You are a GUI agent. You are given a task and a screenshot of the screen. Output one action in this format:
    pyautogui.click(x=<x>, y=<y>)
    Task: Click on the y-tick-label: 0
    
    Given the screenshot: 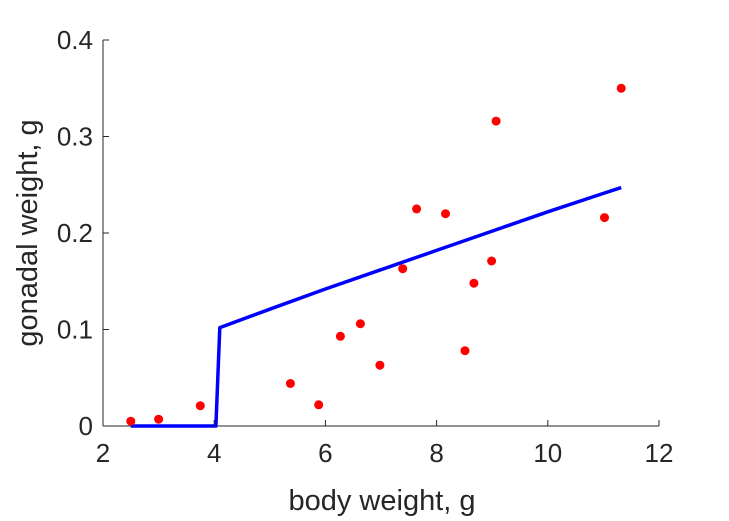 What is the action you would take?
    pyautogui.click(x=86, y=426)
    